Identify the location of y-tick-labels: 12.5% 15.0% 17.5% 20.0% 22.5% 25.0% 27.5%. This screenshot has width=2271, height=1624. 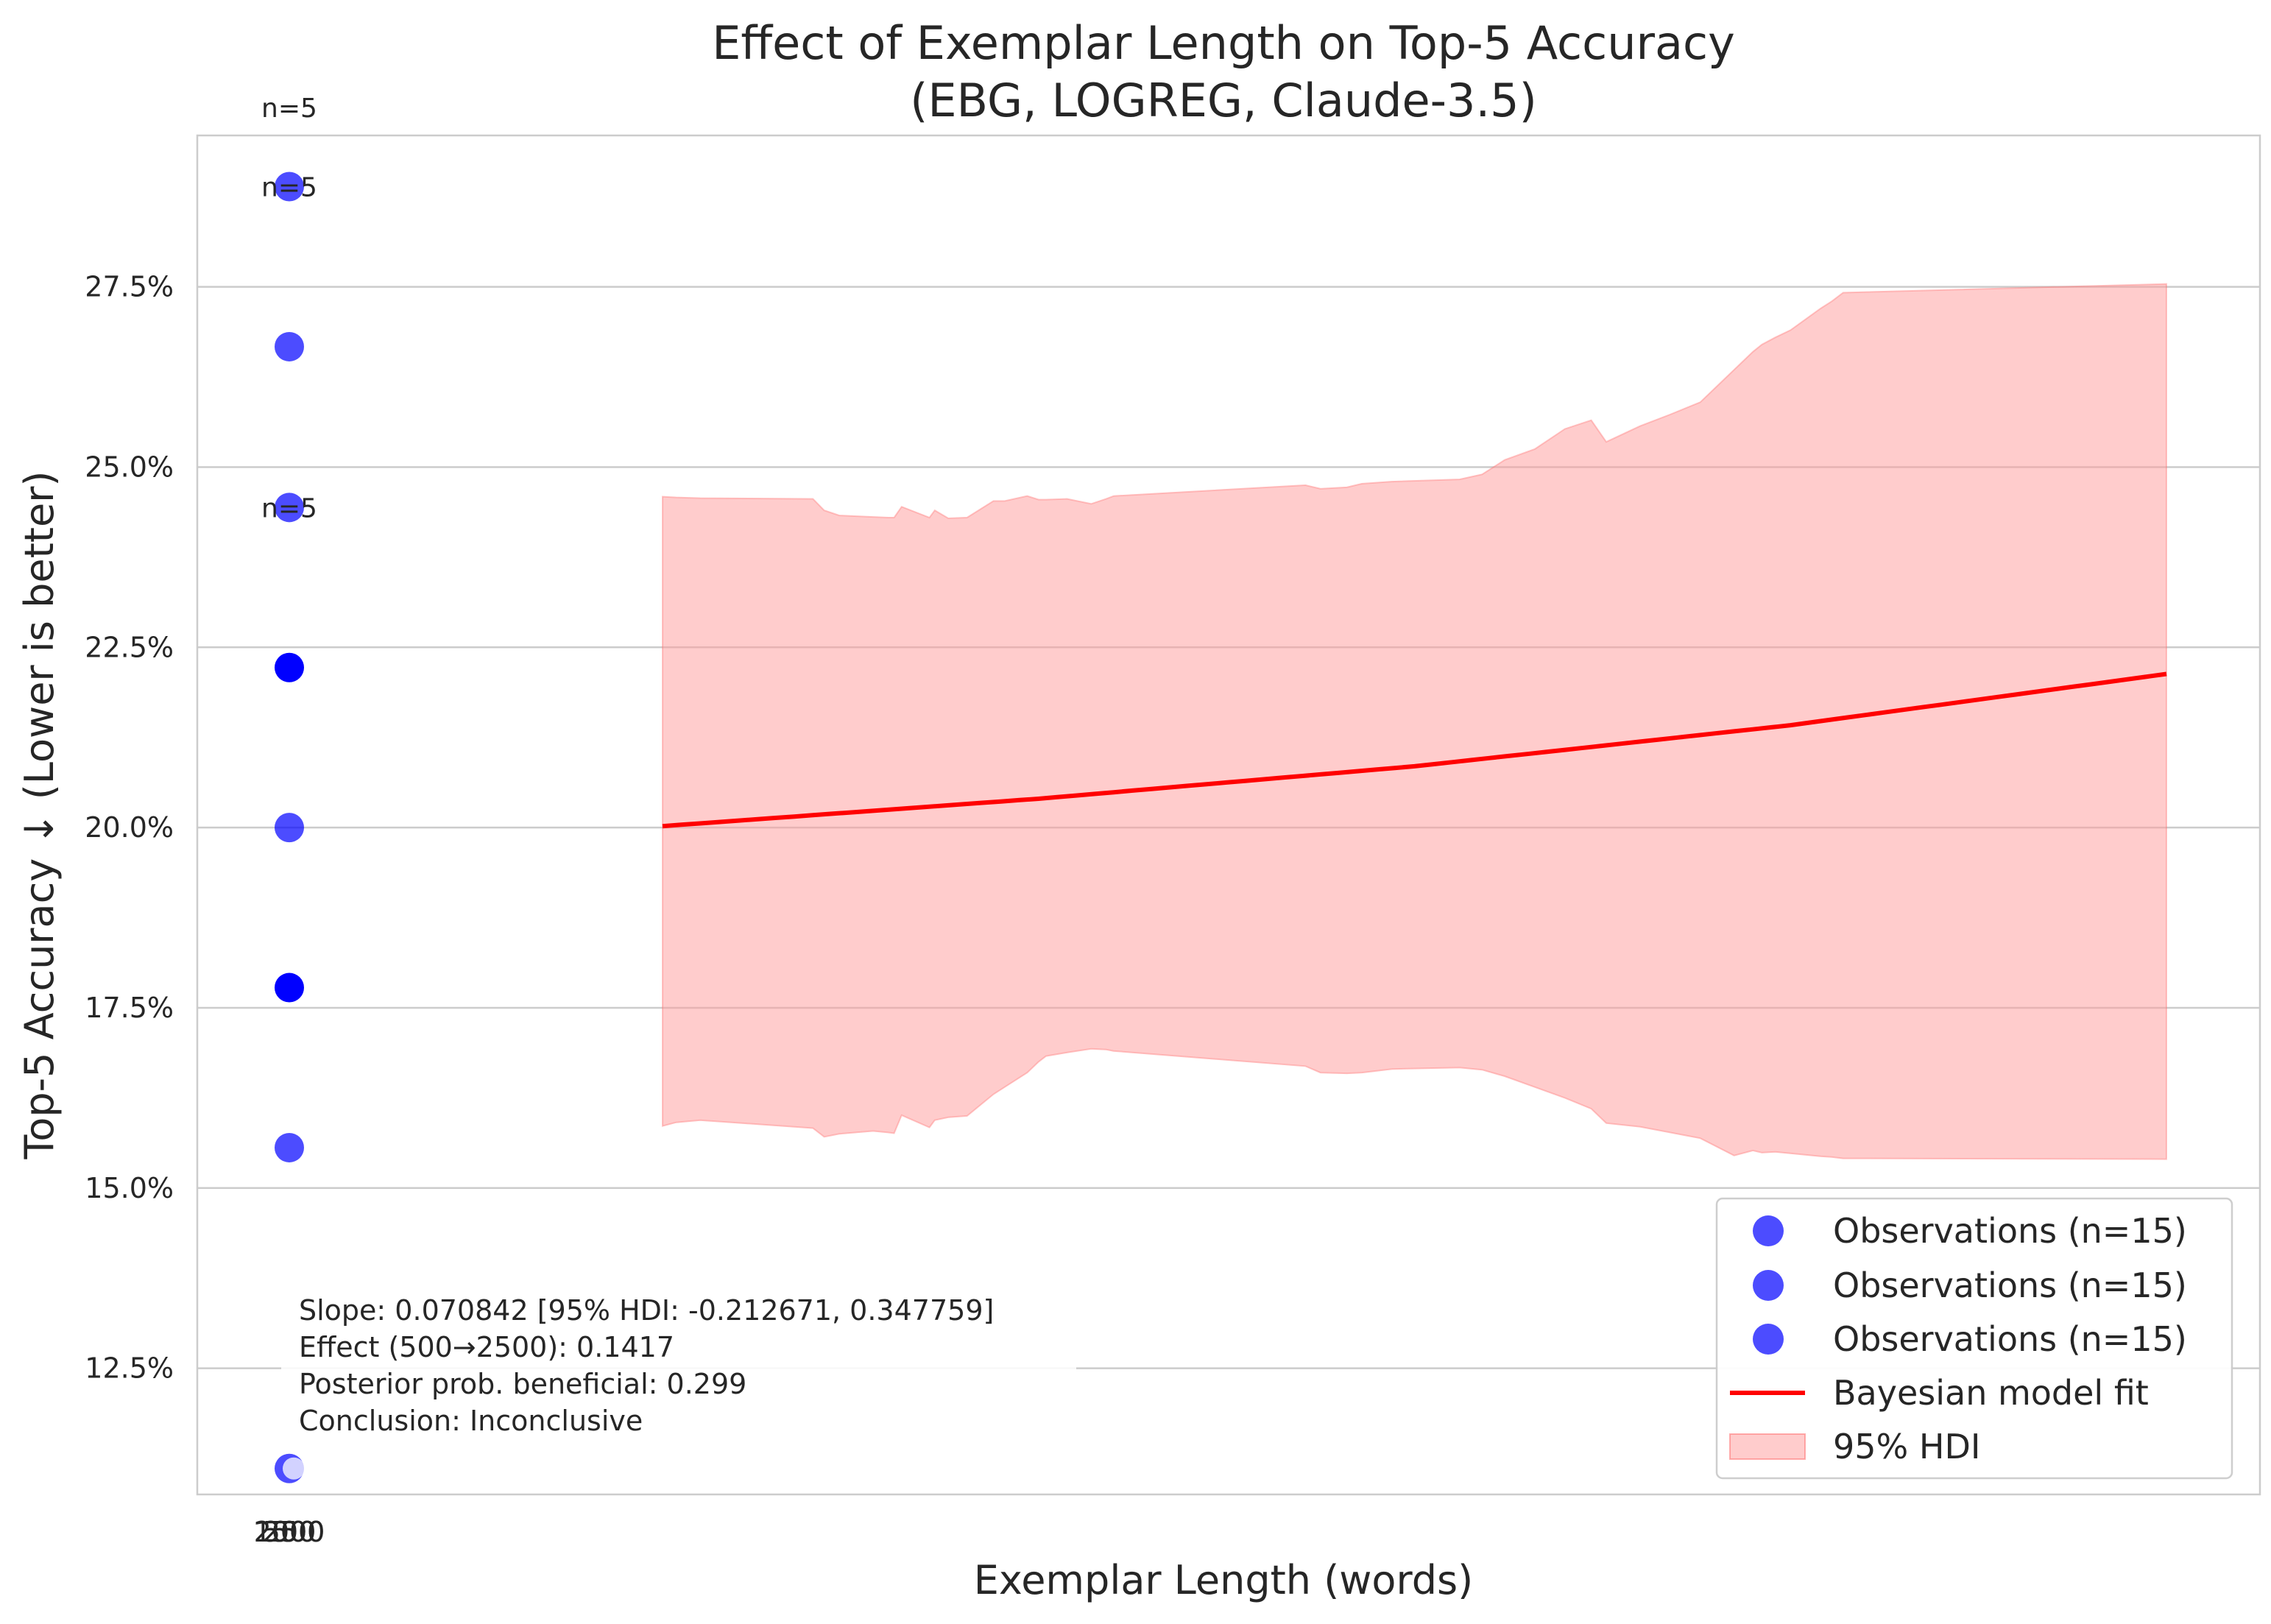
(129, 828).